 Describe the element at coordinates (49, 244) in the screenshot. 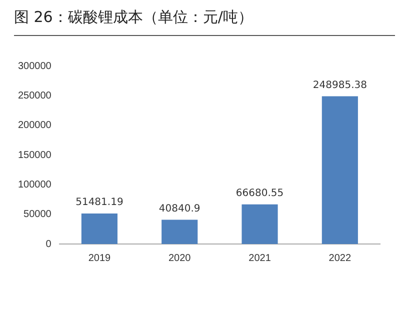

I see `y-tick-label: 0` at that location.